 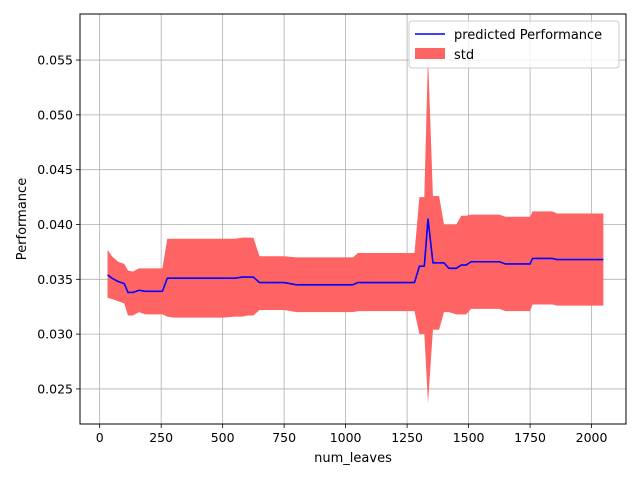 I want to click on x-axis-ticks: 0 250 500 750 1000 1250 1500 1750 2000, so click(x=352, y=434).